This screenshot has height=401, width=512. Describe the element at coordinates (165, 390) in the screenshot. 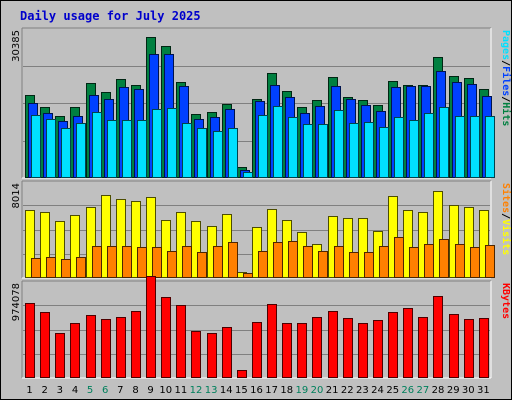

I see `x-tick-label: 10` at that location.